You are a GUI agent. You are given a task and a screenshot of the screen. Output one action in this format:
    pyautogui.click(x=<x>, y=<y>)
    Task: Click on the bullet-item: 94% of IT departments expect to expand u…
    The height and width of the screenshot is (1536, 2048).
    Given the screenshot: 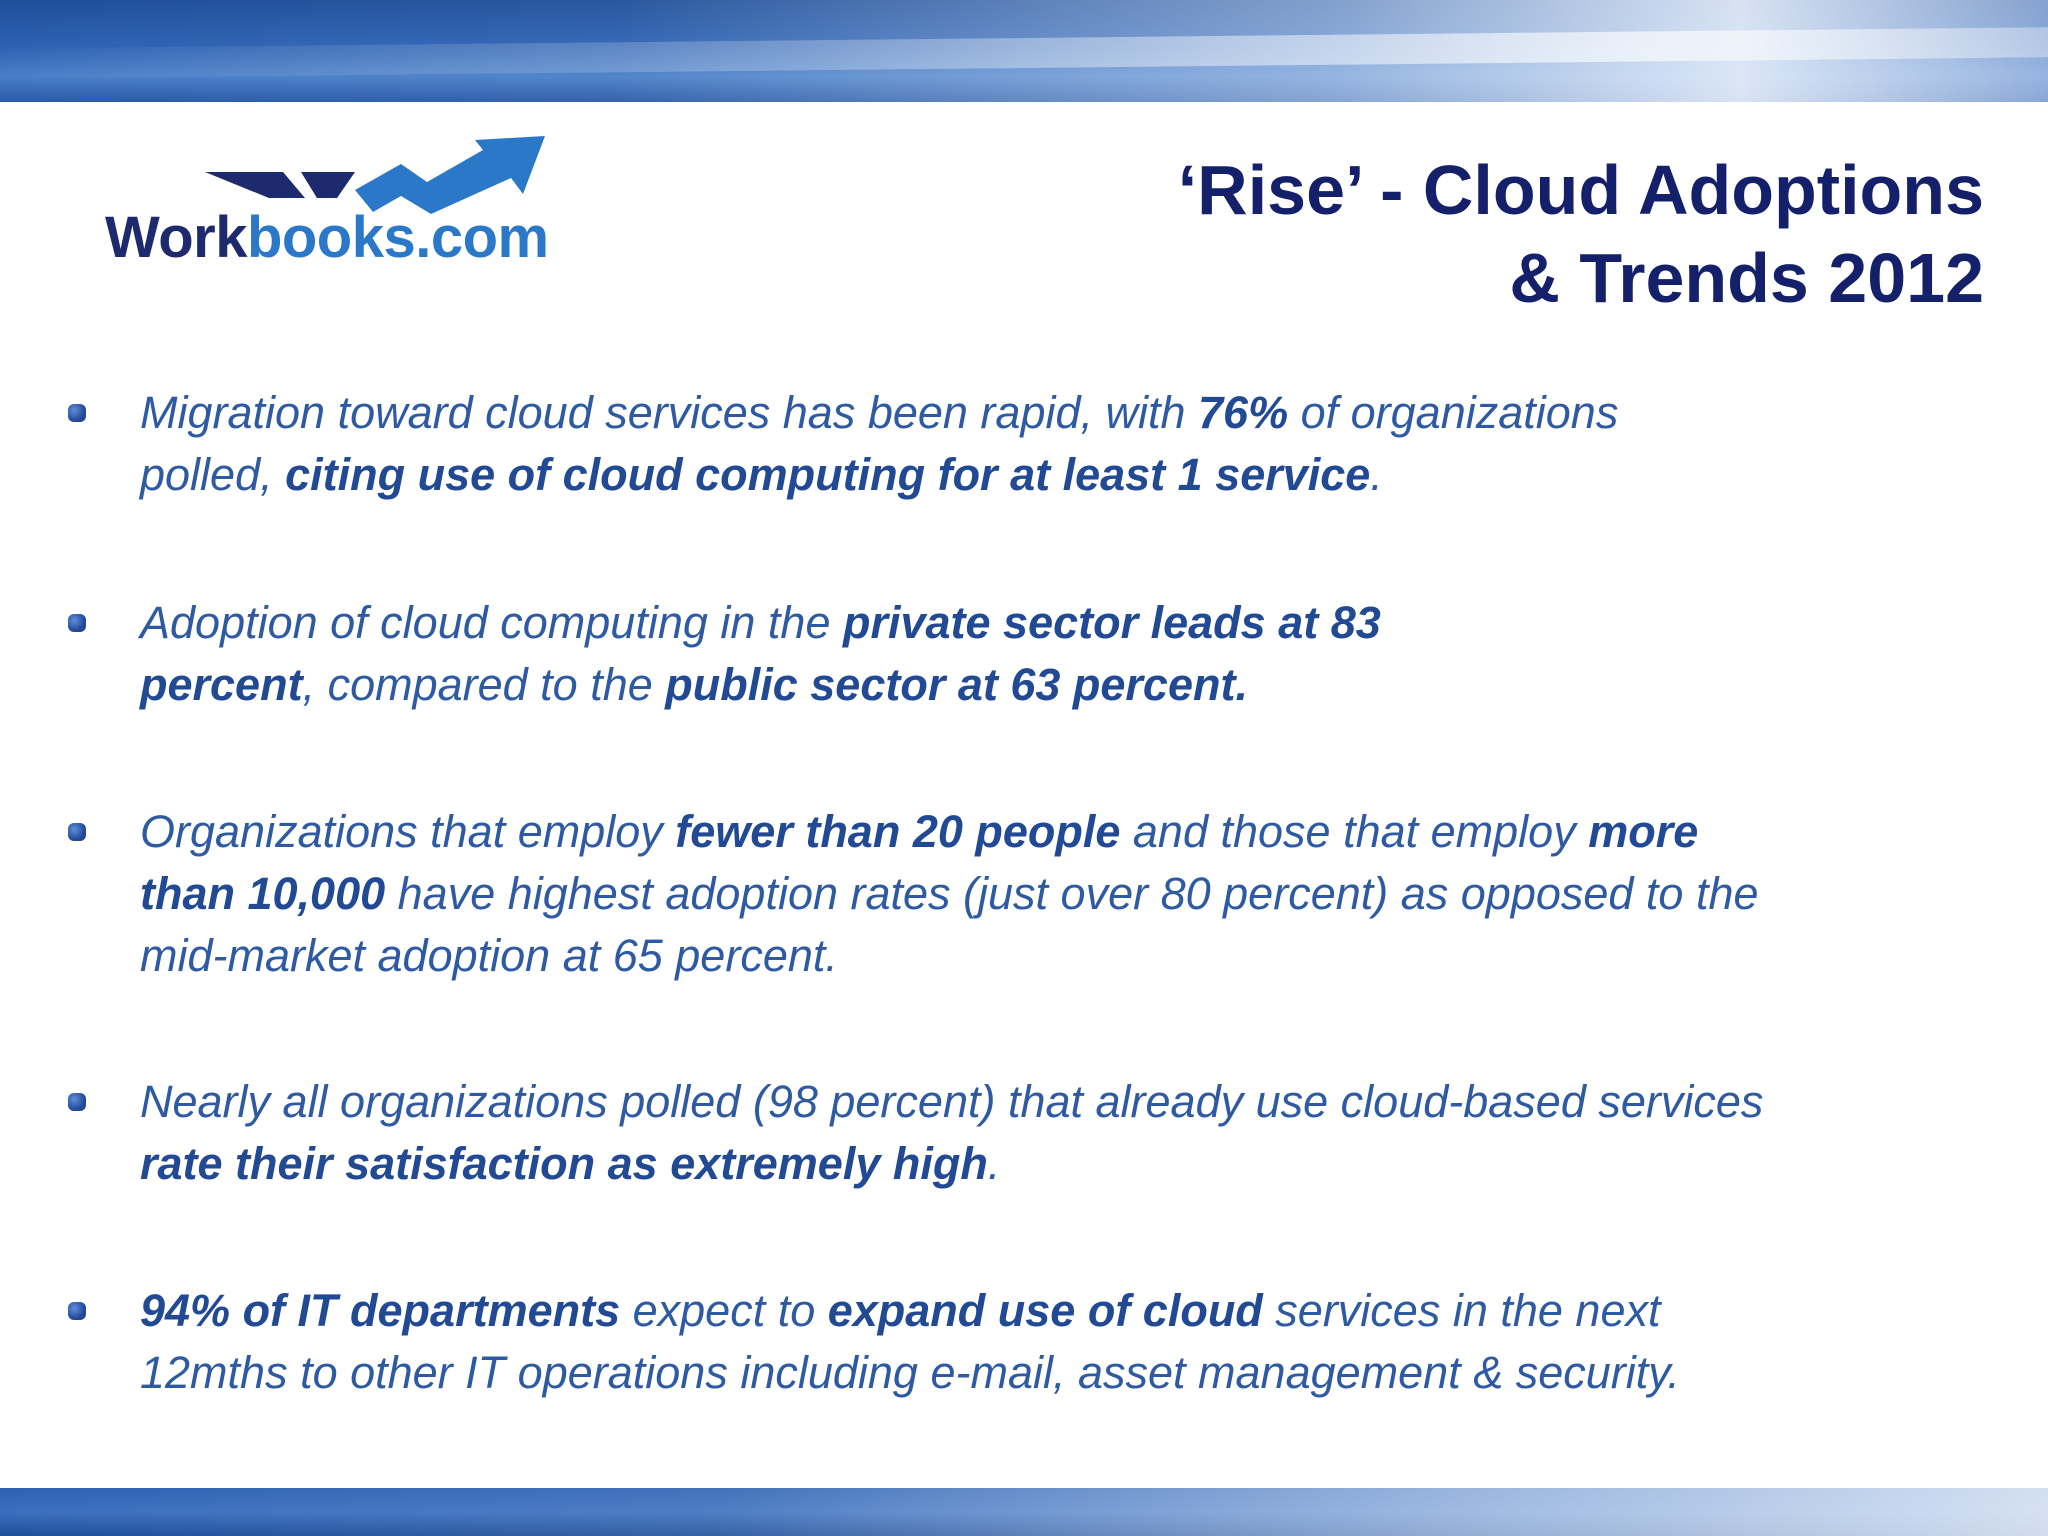 What is the action you would take?
    pyautogui.click(x=1075, y=1342)
    